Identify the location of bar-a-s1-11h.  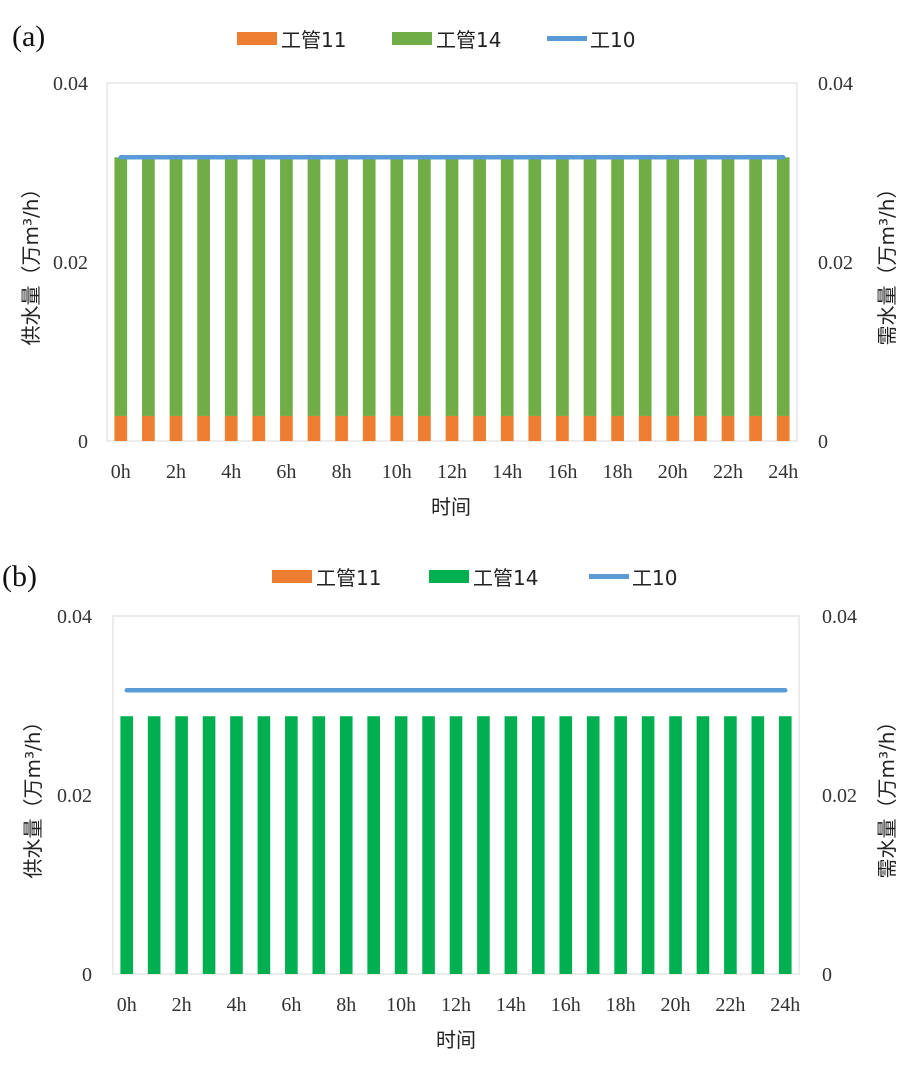
(424, 286).